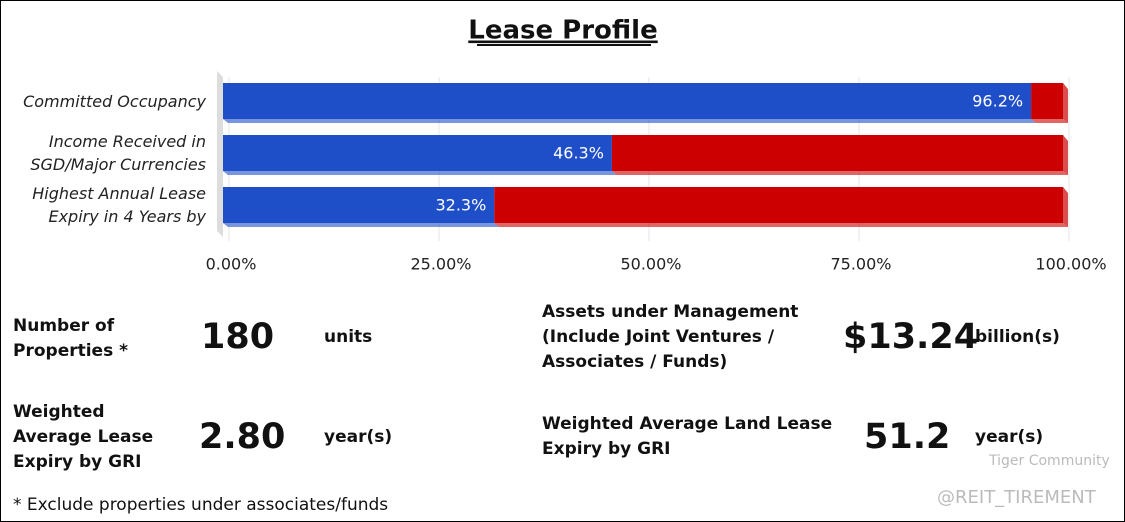  Describe the element at coordinates (460, 205) in the screenshot. I see `value-label: 32.3%` at that location.